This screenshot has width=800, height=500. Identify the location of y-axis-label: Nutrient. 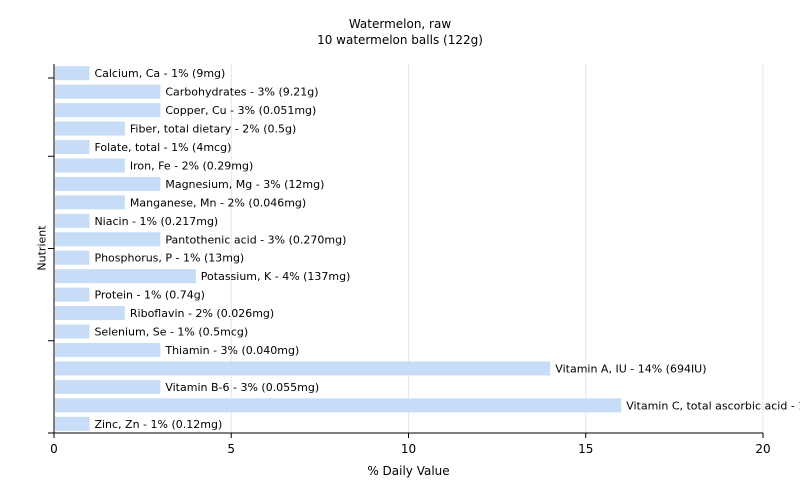
(42, 248).